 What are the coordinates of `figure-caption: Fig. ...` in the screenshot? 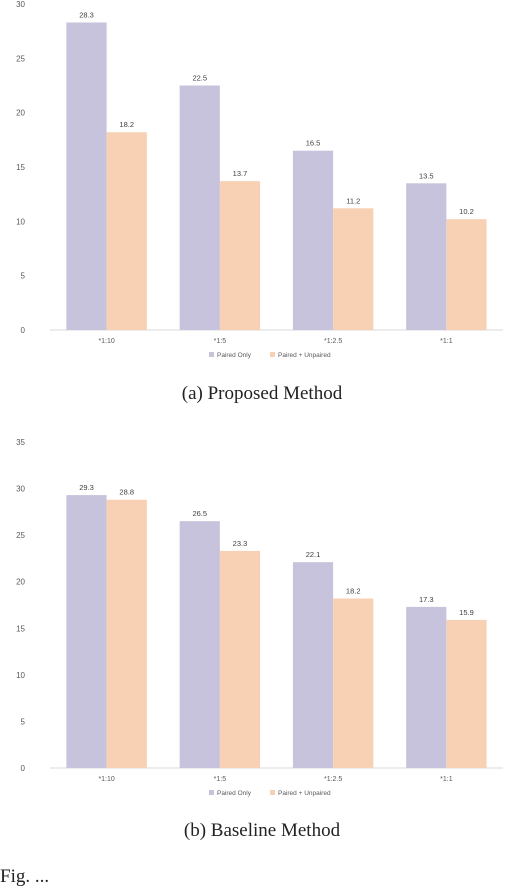 It's located at (25, 876).